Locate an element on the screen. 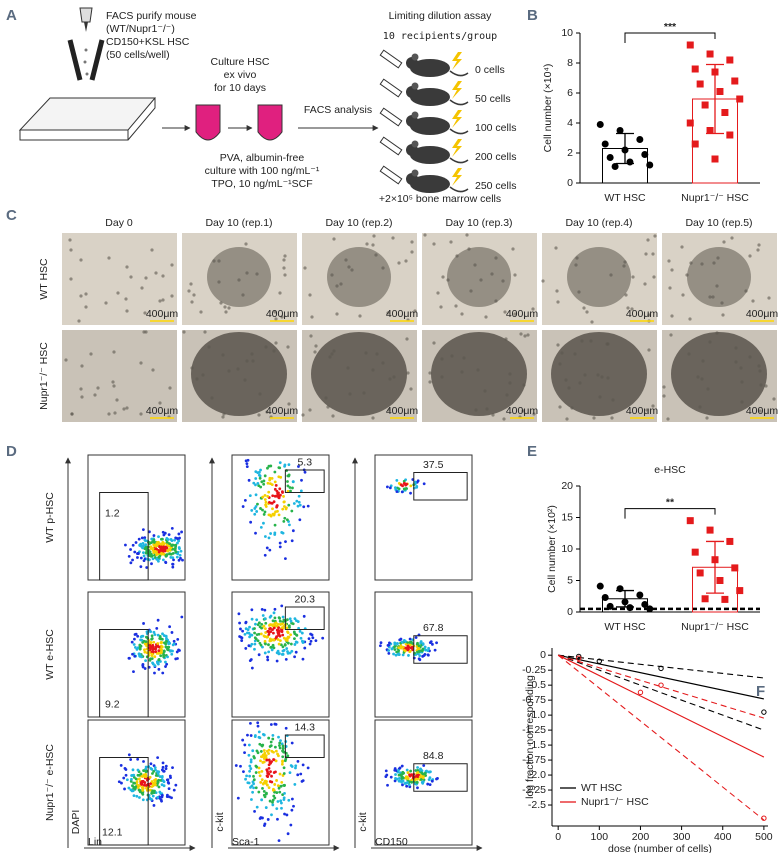 The image size is (779, 853). mouse-tail is located at coordinates (459, 131).